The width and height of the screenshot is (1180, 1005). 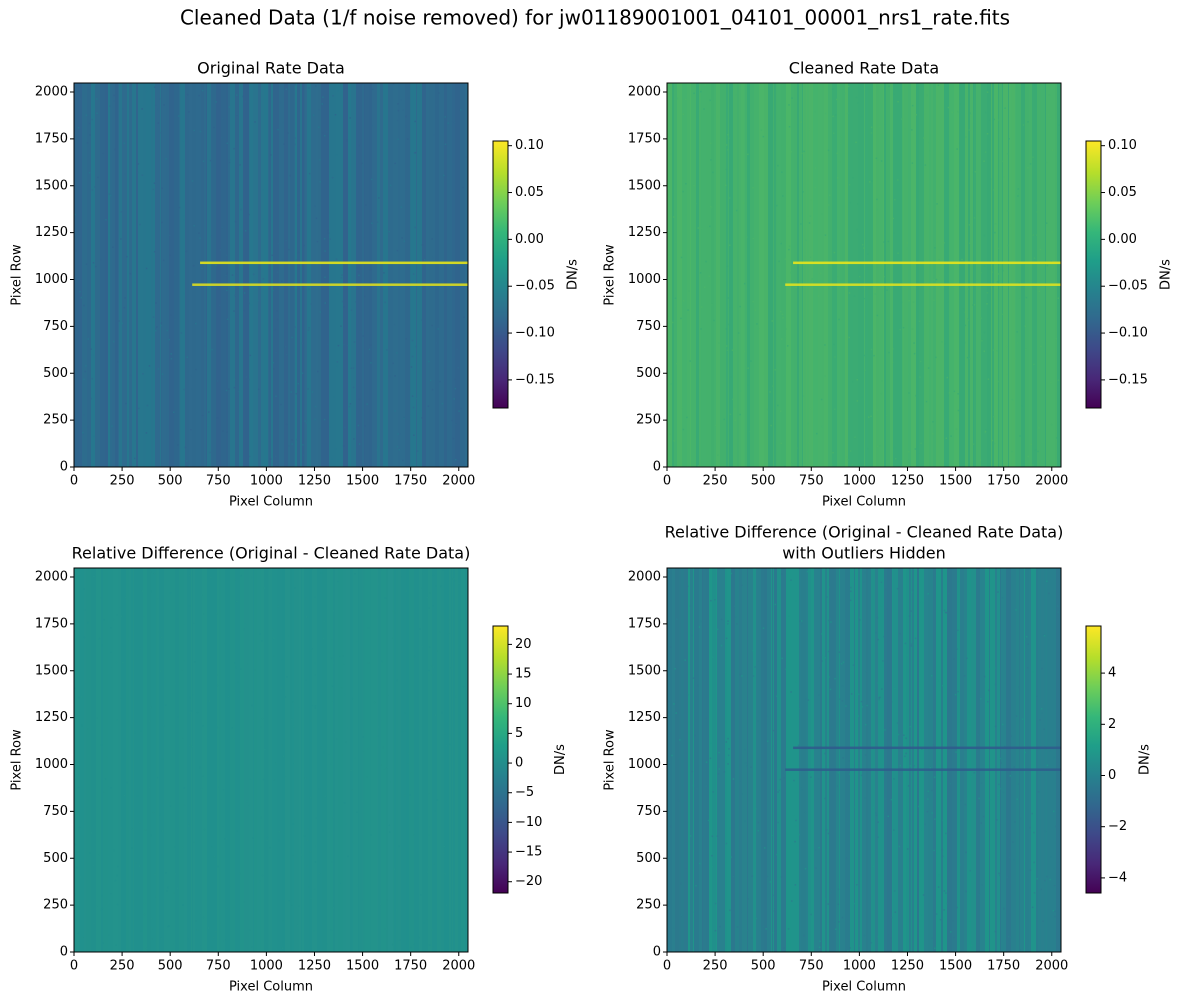 I want to click on y-tick-label: 1000, so click(x=644, y=764).